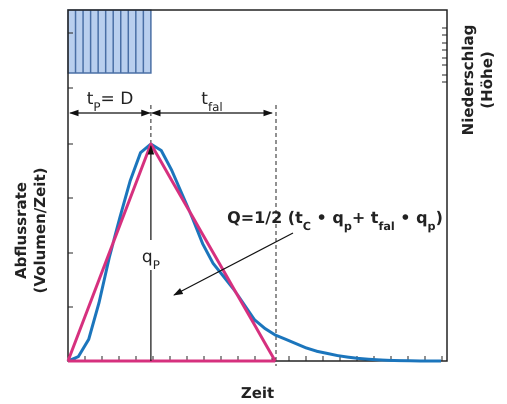  What do you see at coordinates (212, 101) in the screenshot?
I see `text: t$_{fal}$` at bounding box center [212, 101].